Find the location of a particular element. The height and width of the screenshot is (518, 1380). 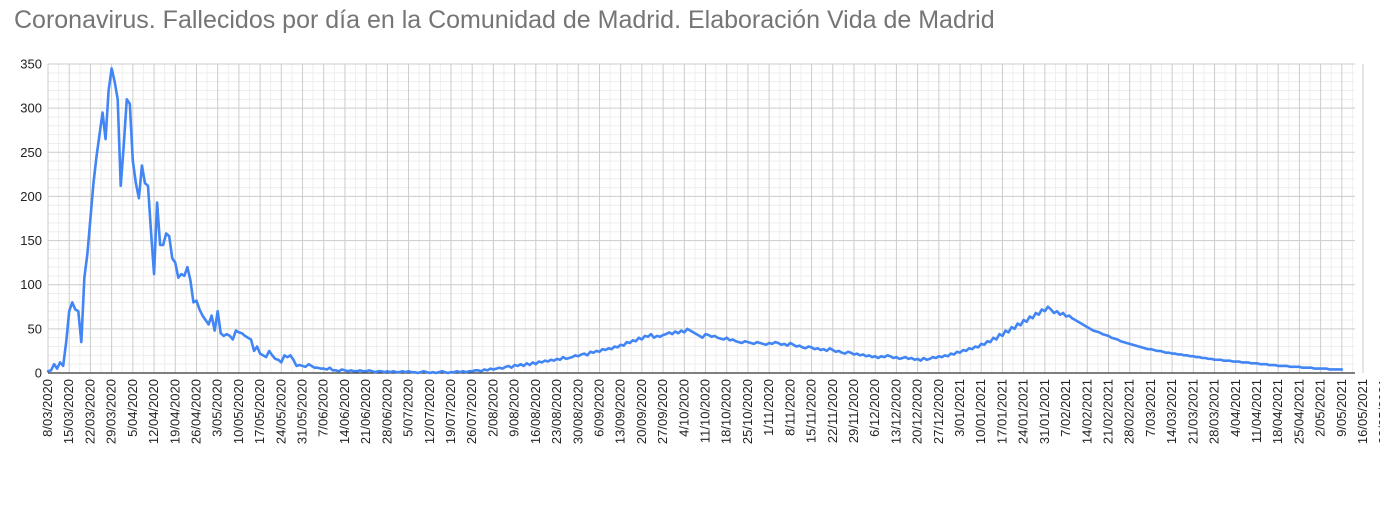

y-tick-label: 200 is located at coordinates (31, 196).